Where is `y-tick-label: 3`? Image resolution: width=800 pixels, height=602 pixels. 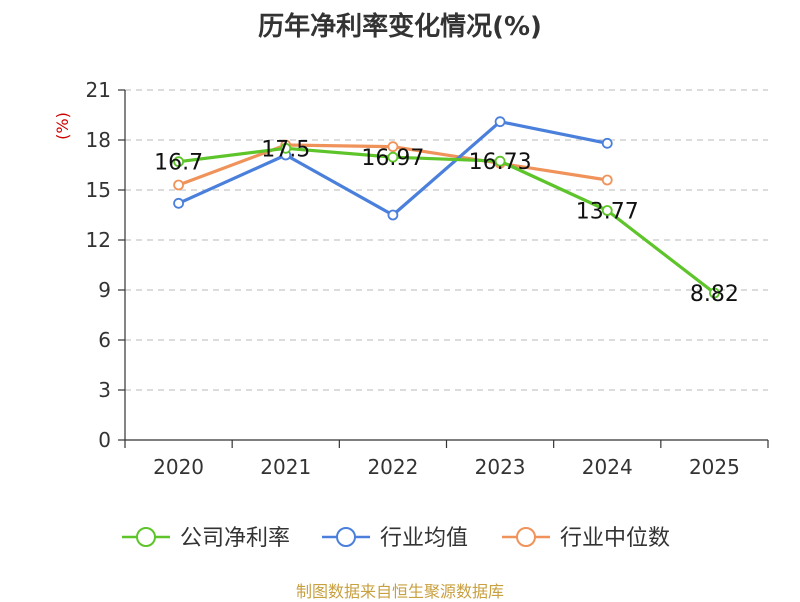 y-tick-label: 3 is located at coordinates (104, 390).